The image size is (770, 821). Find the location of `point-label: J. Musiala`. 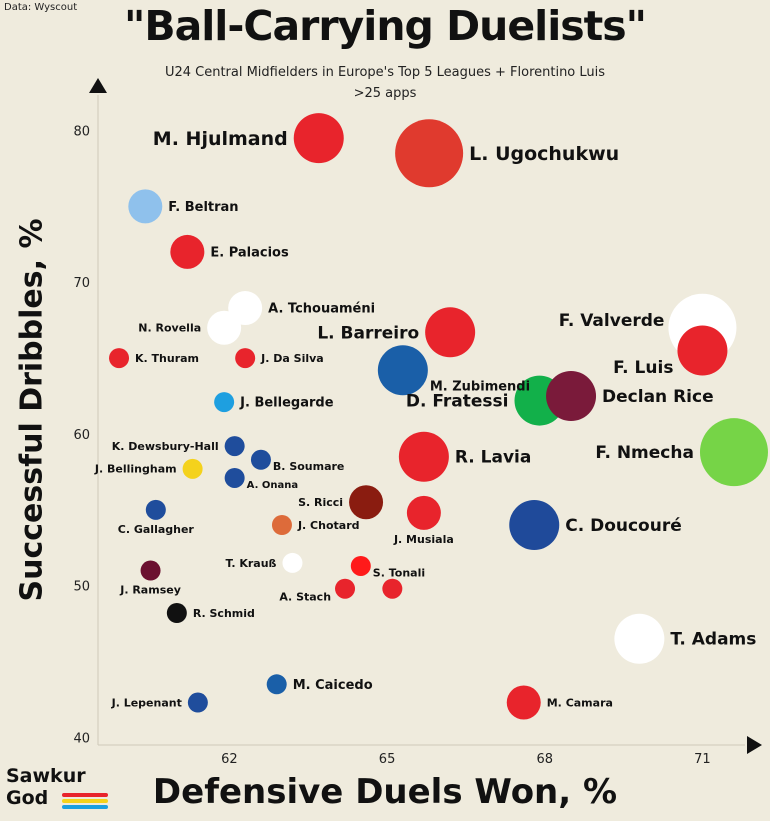

point-label: J. Musiala is located at coordinates (423, 539).